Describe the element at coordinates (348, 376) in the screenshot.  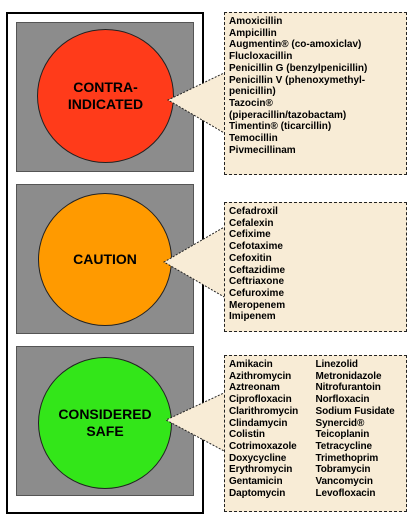
I see `drug-name: Metronidazole` at that location.